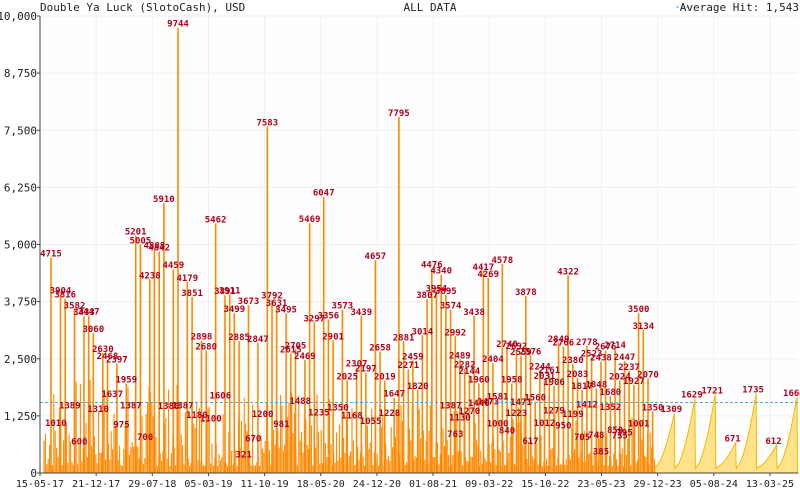 The height and width of the screenshot is (490, 800). I want to click on peak-label: 3297, so click(314, 319).